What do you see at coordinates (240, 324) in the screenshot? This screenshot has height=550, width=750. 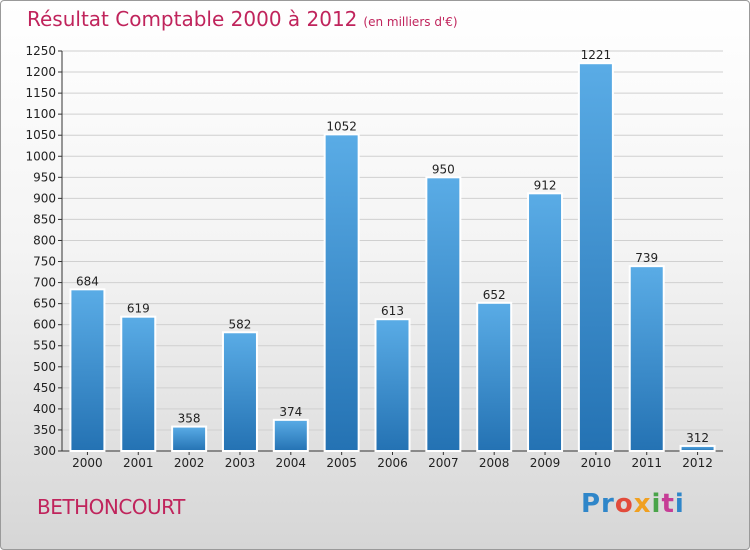 I see `bar-value-label: 582` at bounding box center [240, 324].